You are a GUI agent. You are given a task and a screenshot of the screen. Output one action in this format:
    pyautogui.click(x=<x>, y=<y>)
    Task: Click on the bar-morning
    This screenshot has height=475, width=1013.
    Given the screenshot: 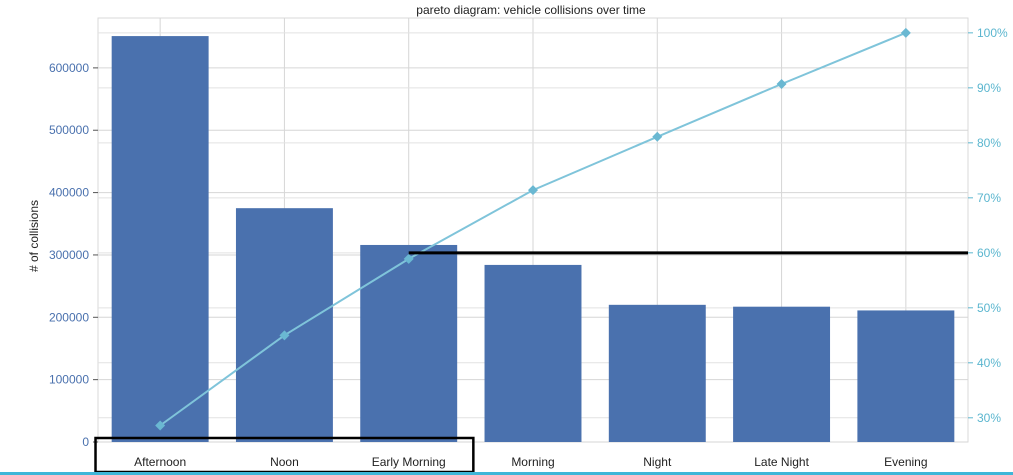 What is the action you would take?
    pyautogui.click(x=533, y=353)
    